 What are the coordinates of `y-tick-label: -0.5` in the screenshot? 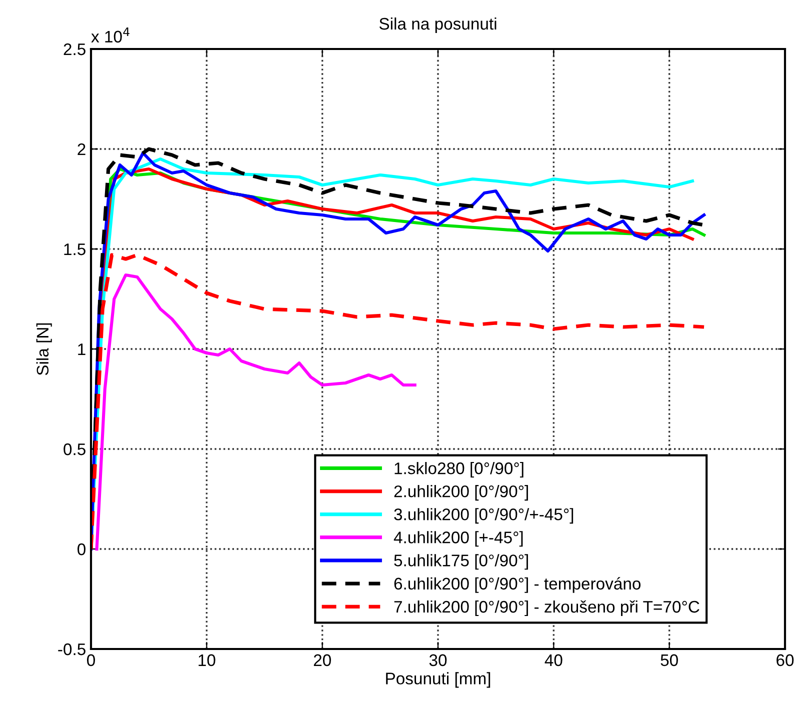 It's located at (72, 649).